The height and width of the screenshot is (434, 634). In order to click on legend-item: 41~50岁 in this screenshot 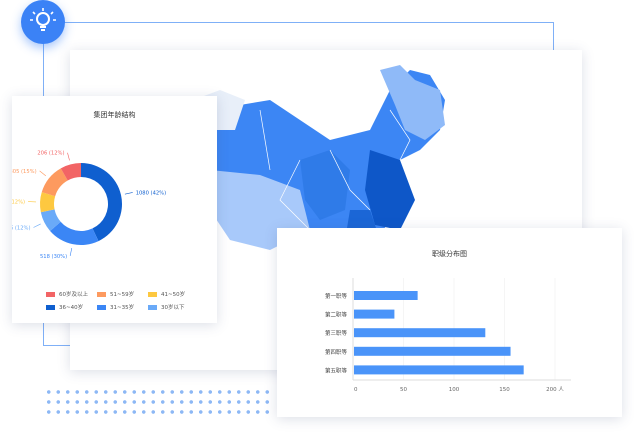, I will do `click(166, 294)`.